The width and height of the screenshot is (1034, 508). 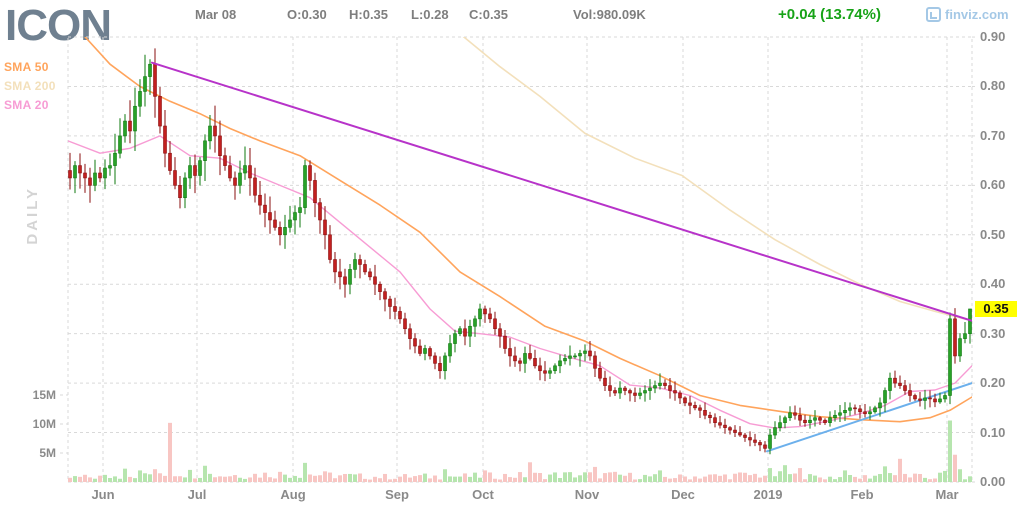 I want to click on finviz-logo-icon, so click(x=933, y=14).